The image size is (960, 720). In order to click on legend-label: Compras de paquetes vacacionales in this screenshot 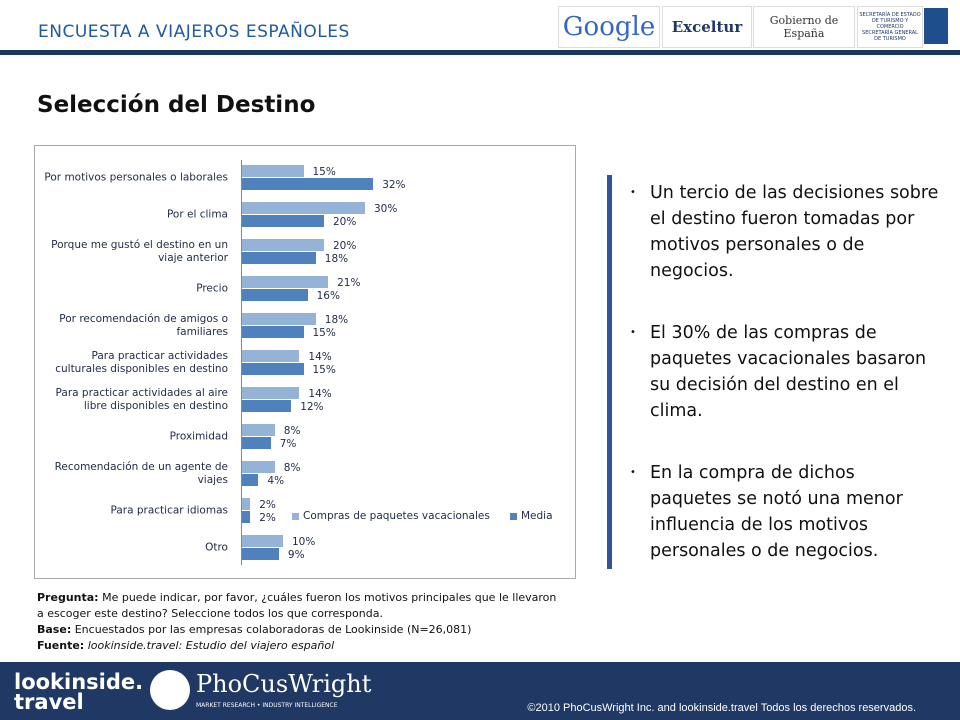, I will do `click(396, 516)`.